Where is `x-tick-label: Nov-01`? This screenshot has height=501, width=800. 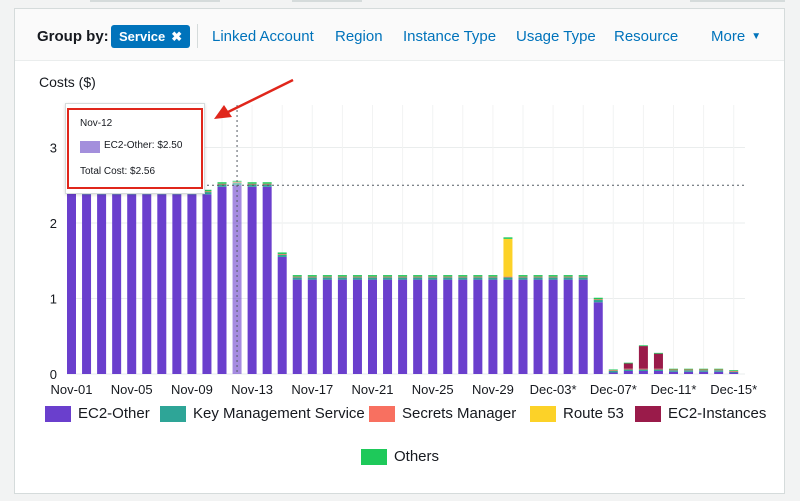 x-tick-label: Nov-01 is located at coordinates (72, 389).